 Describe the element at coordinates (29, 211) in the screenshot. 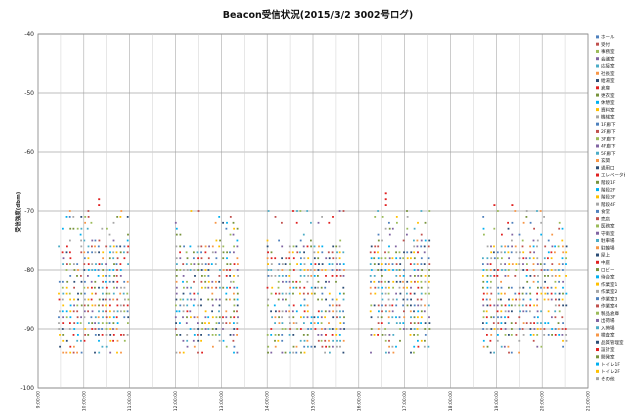

I see `y-tick-label: -70` at that location.